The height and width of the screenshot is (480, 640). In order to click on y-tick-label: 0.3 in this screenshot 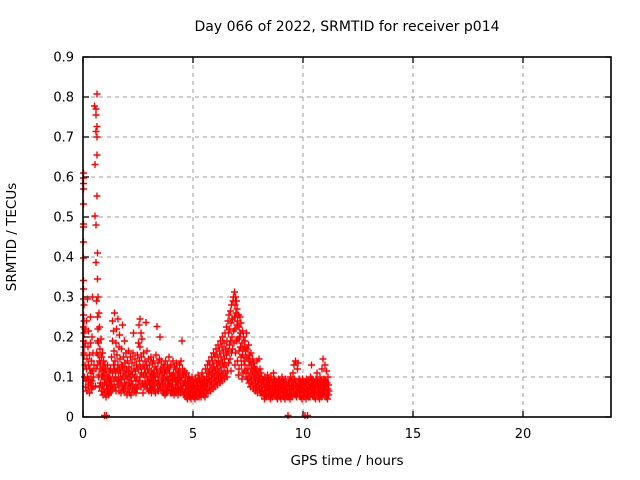, I will do `click(63, 298)`.